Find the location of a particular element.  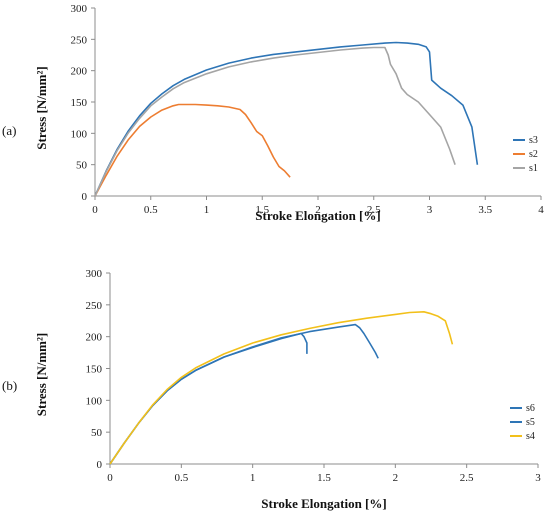

legend-label-s4: s4 is located at coordinates (530, 436).